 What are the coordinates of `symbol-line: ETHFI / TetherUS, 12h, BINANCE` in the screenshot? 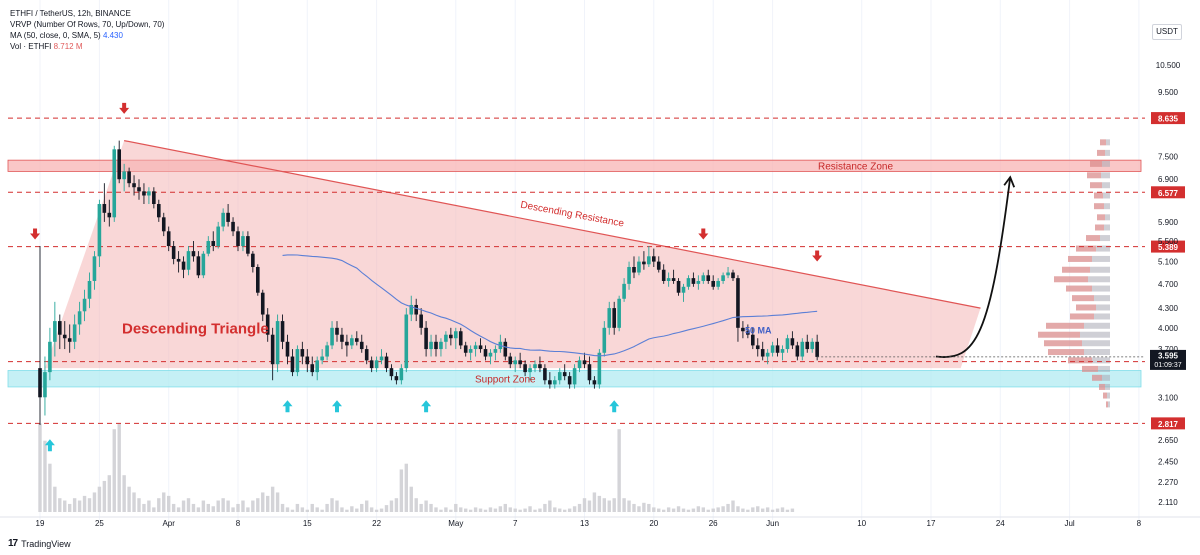 It's located at (70, 13).